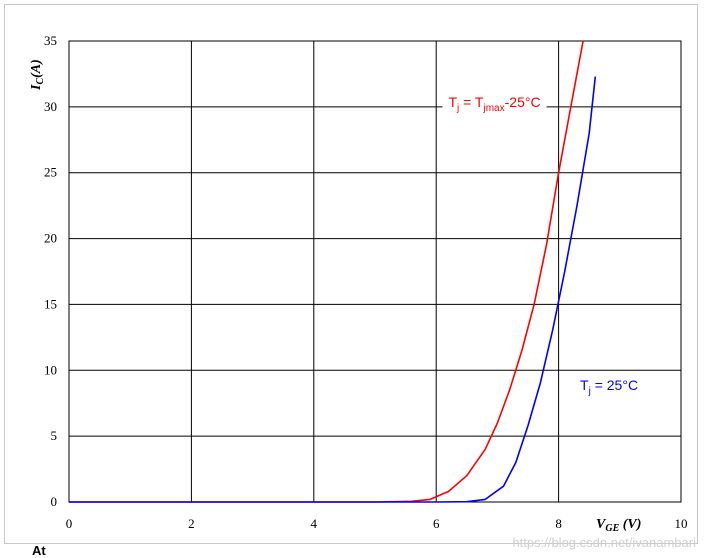  Describe the element at coordinates (604, 542) in the screenshot. I see `watermark: https://blog.csdn.net/ivanambari` at that location.